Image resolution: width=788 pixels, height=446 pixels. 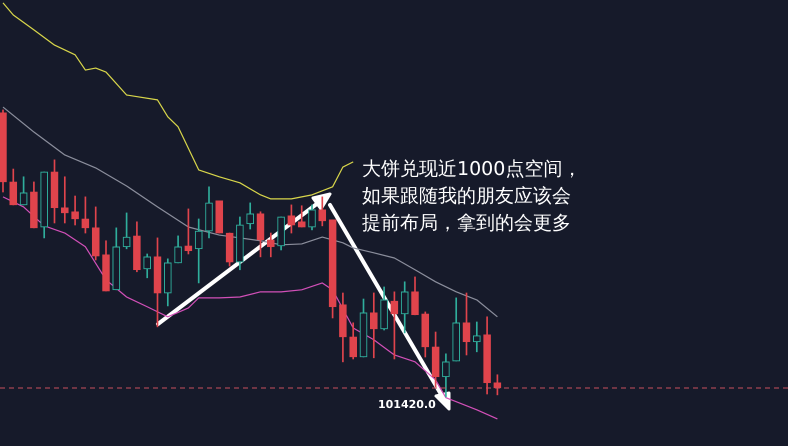 What do you see at coordinates (467, 223) in the screenshot?
I see `annotation: 提前布局，拿到的会更多` at bounding box center [467, 223].